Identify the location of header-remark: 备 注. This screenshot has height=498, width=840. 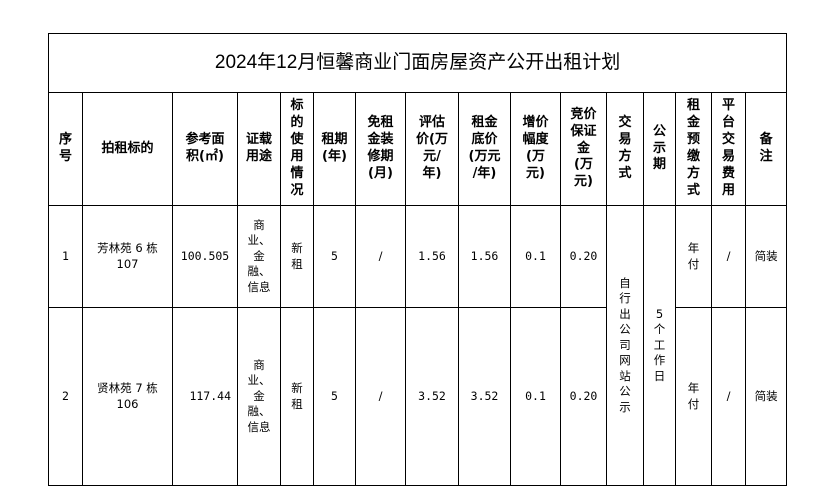
(766, 149).